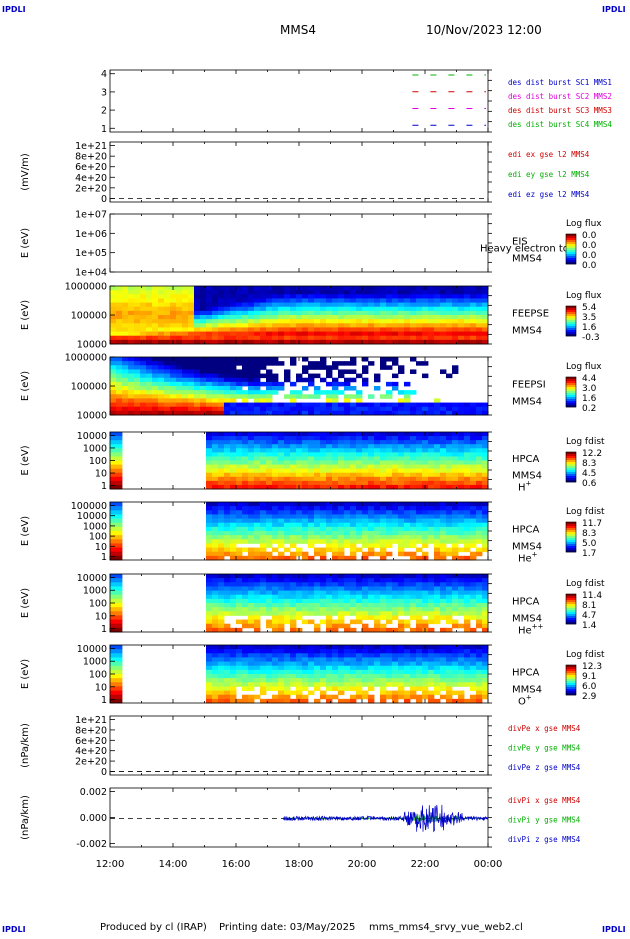 Image resolution: width=630 pixels, height=939 pixels. Describe the element at coordinates (101, 474) in the screenshot. I see `y-tick-label: 10` at that location.